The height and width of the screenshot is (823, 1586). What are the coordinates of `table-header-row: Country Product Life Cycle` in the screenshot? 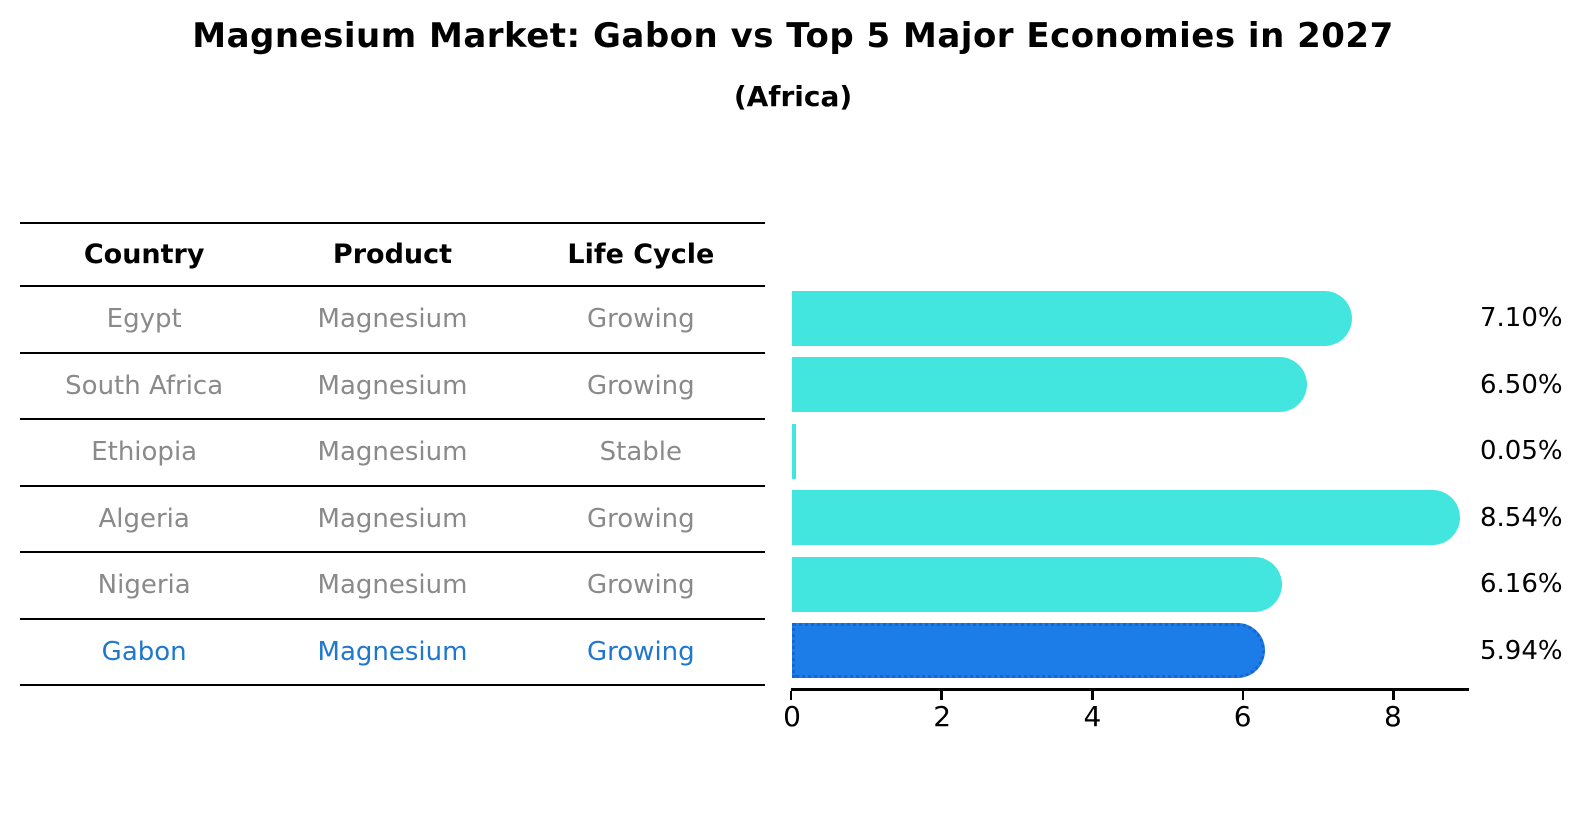 It's located at (392, 255).